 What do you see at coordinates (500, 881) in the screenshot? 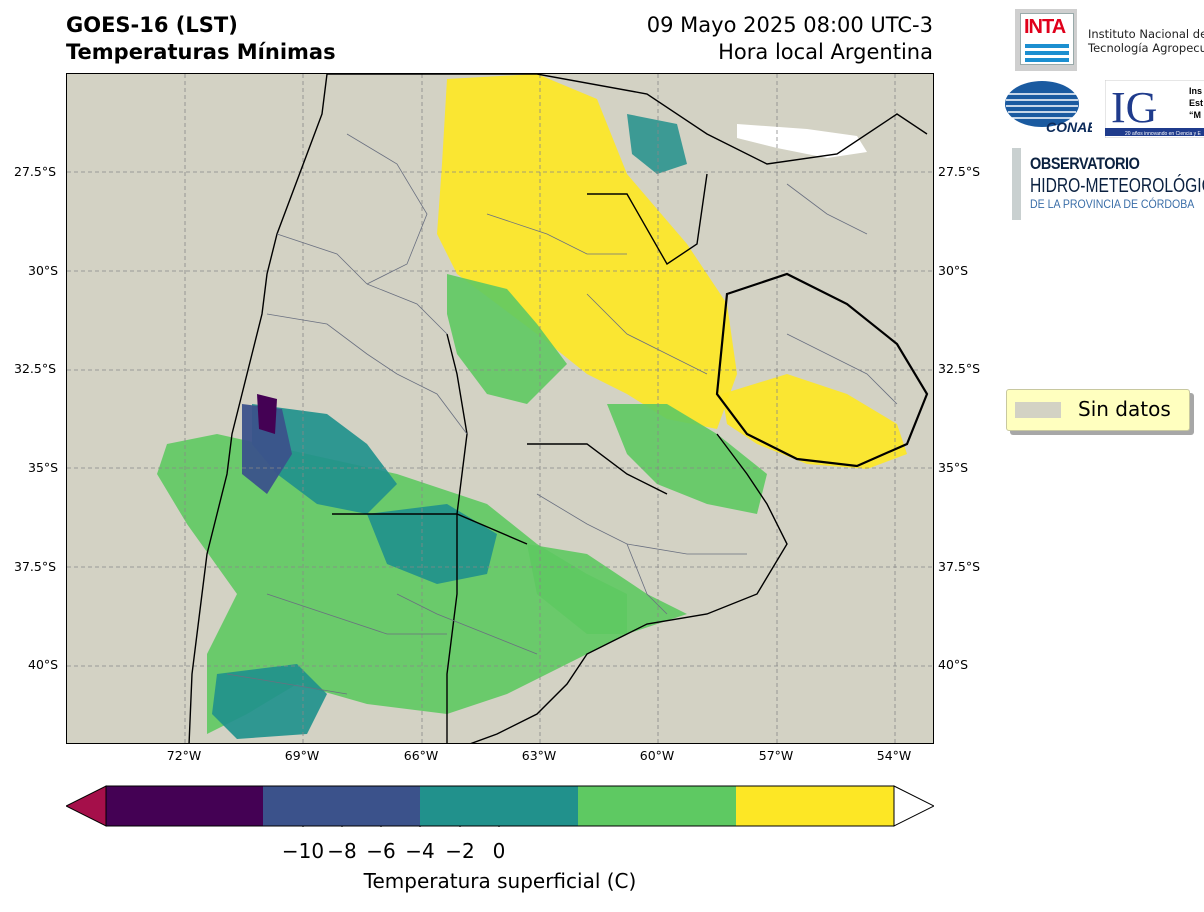
I see `colorbar-label: Temperatura superficial (C)` at bounding box center [500, 881].